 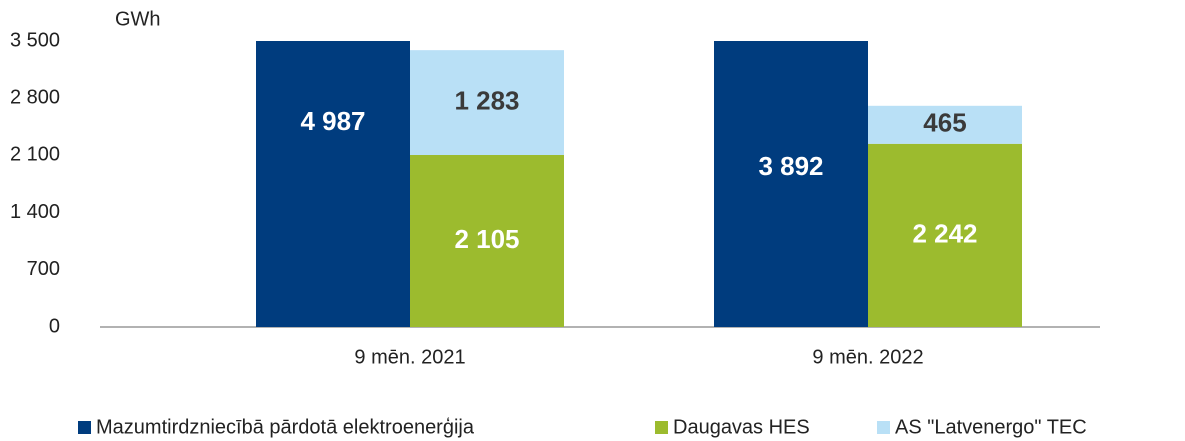 What do you see at coordinates (54, 326) in the screenshot?
I see `y-tick-label: 0` at bounding box center [54, 326].